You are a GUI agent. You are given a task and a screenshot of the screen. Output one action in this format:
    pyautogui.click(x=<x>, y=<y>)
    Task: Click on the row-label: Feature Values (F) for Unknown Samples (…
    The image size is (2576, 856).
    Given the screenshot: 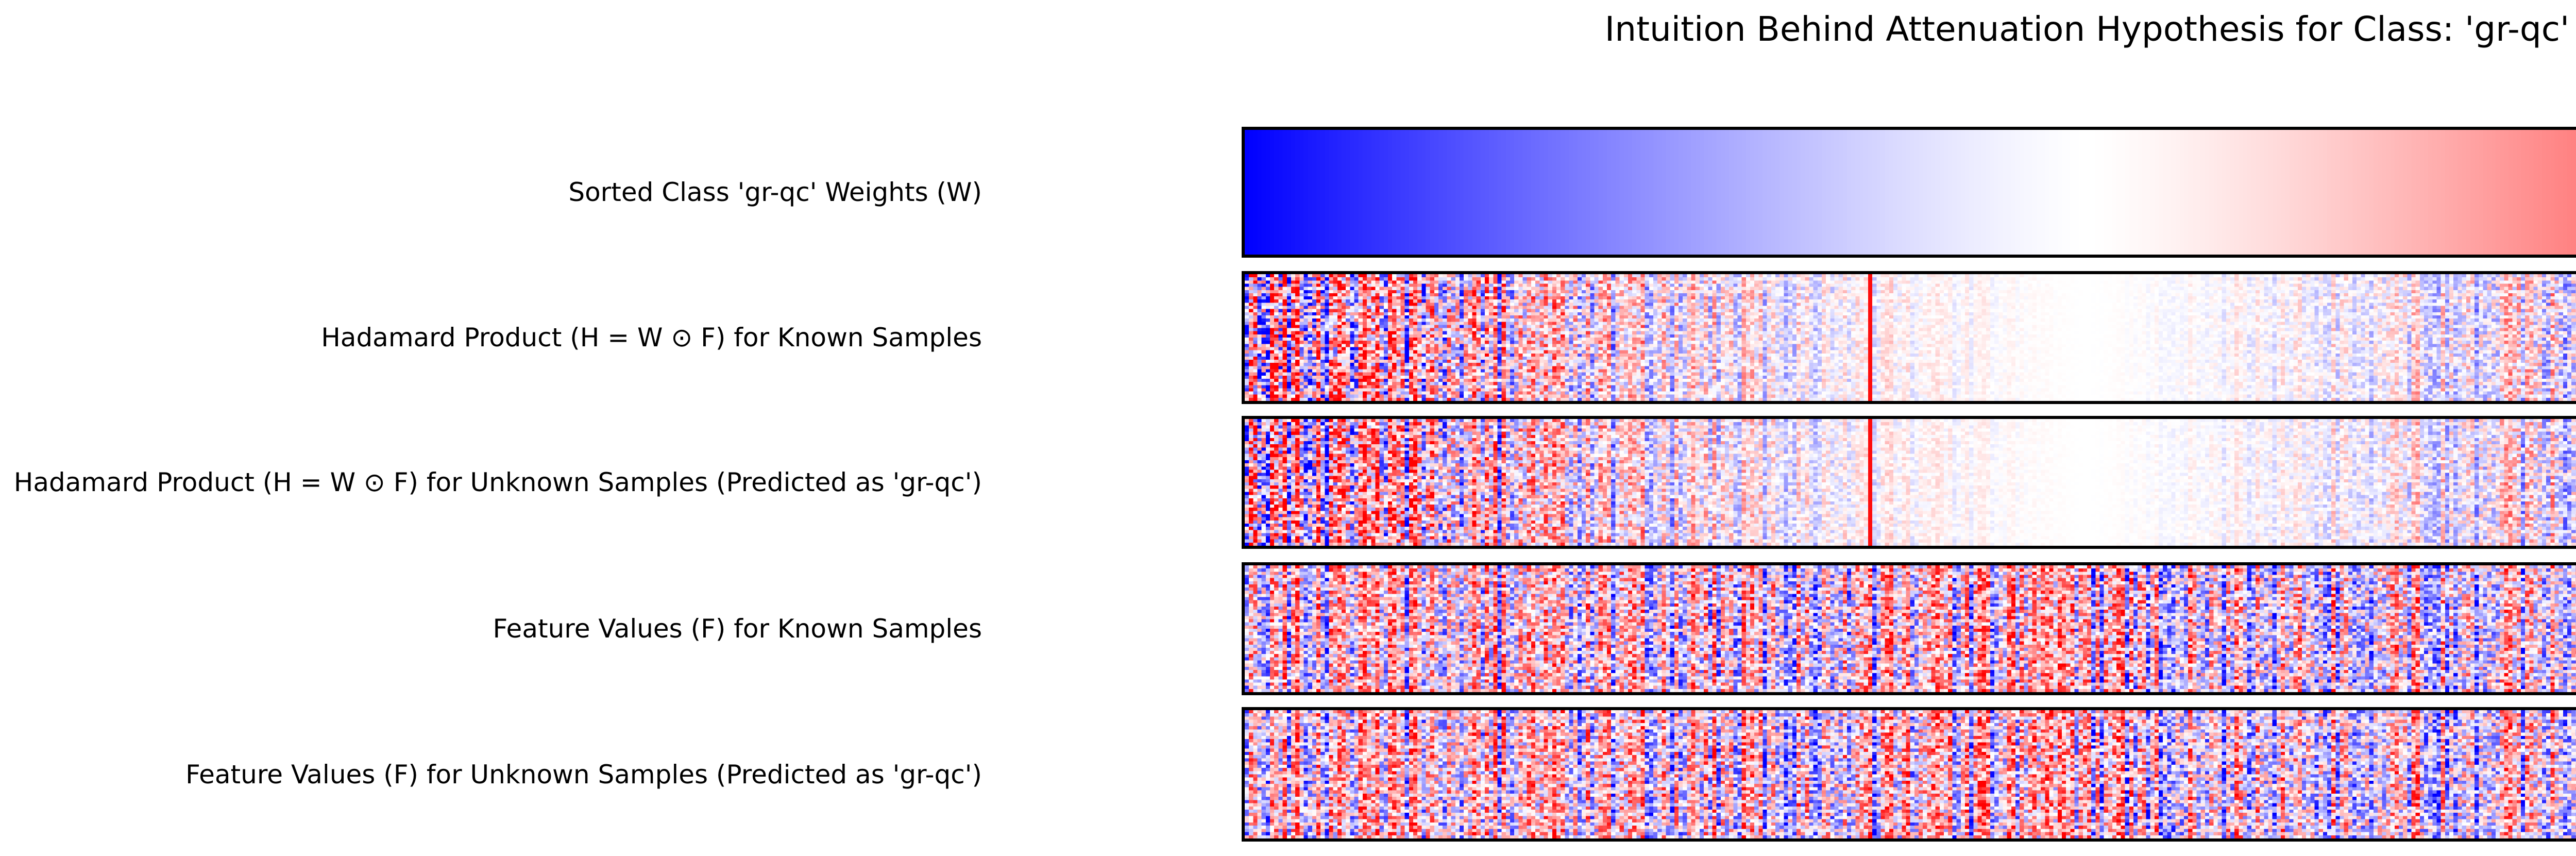 What is the action you would take?
    pyautogui.click(x=583, y=774)
    